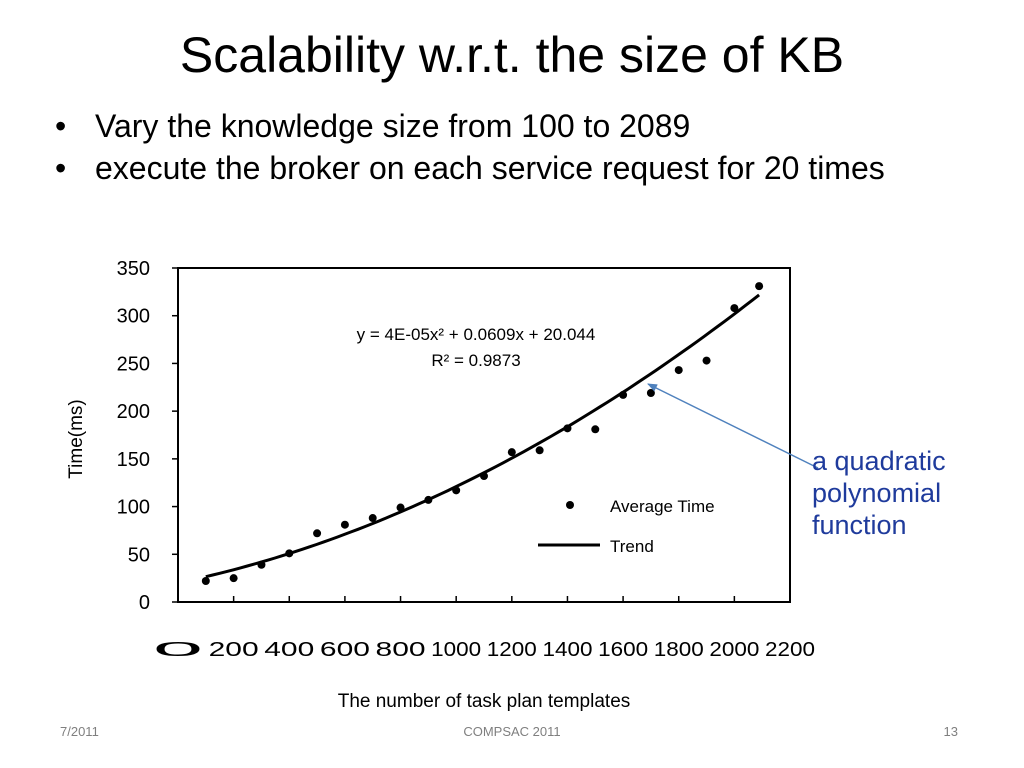 The width and height of the screenshot is (1024, 768). Describe the element at coordinates (401, 650) in the screenshot. I see `x-tick-label: 800` at that location.